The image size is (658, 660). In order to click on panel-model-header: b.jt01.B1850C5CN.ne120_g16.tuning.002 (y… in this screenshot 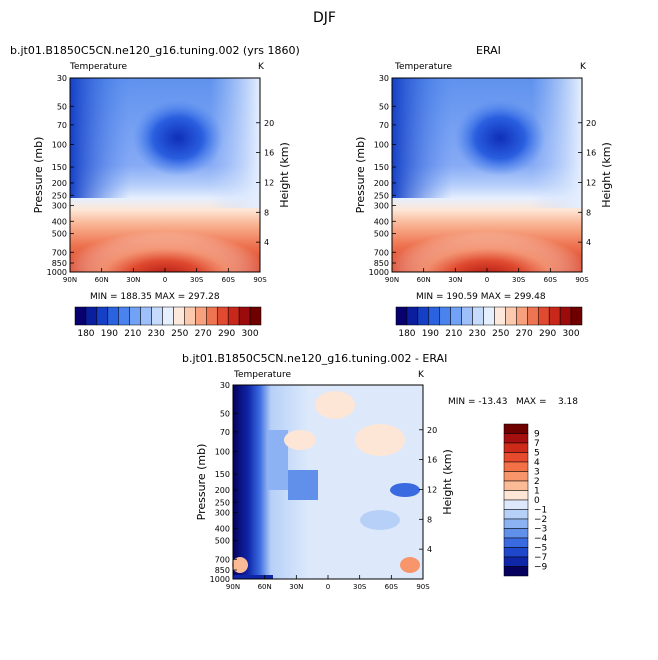, I will do `click(155, 50)`.